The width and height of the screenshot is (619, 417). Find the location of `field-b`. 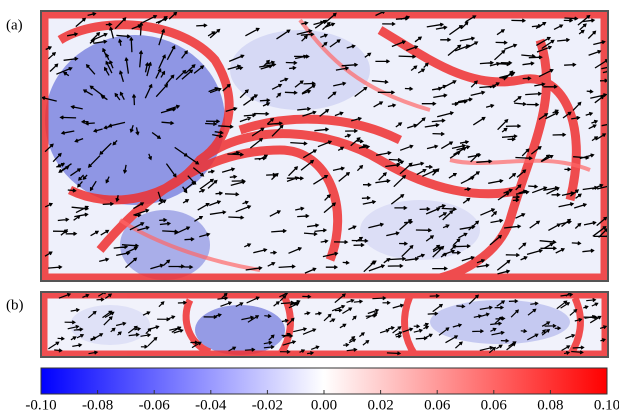

field-b is located at coordinates (324, 324).